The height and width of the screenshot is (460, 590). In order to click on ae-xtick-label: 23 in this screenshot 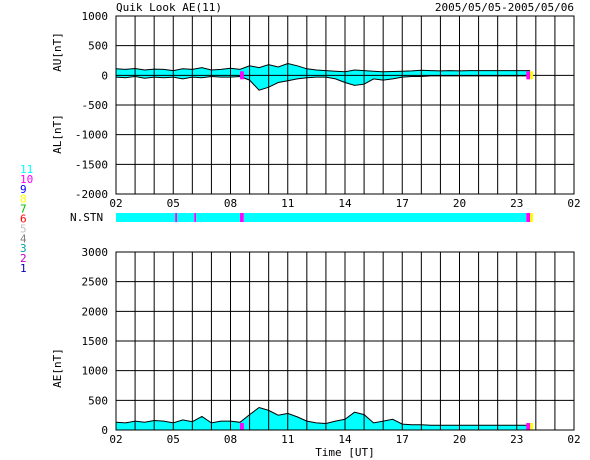, I will do `click(516, 439)`.